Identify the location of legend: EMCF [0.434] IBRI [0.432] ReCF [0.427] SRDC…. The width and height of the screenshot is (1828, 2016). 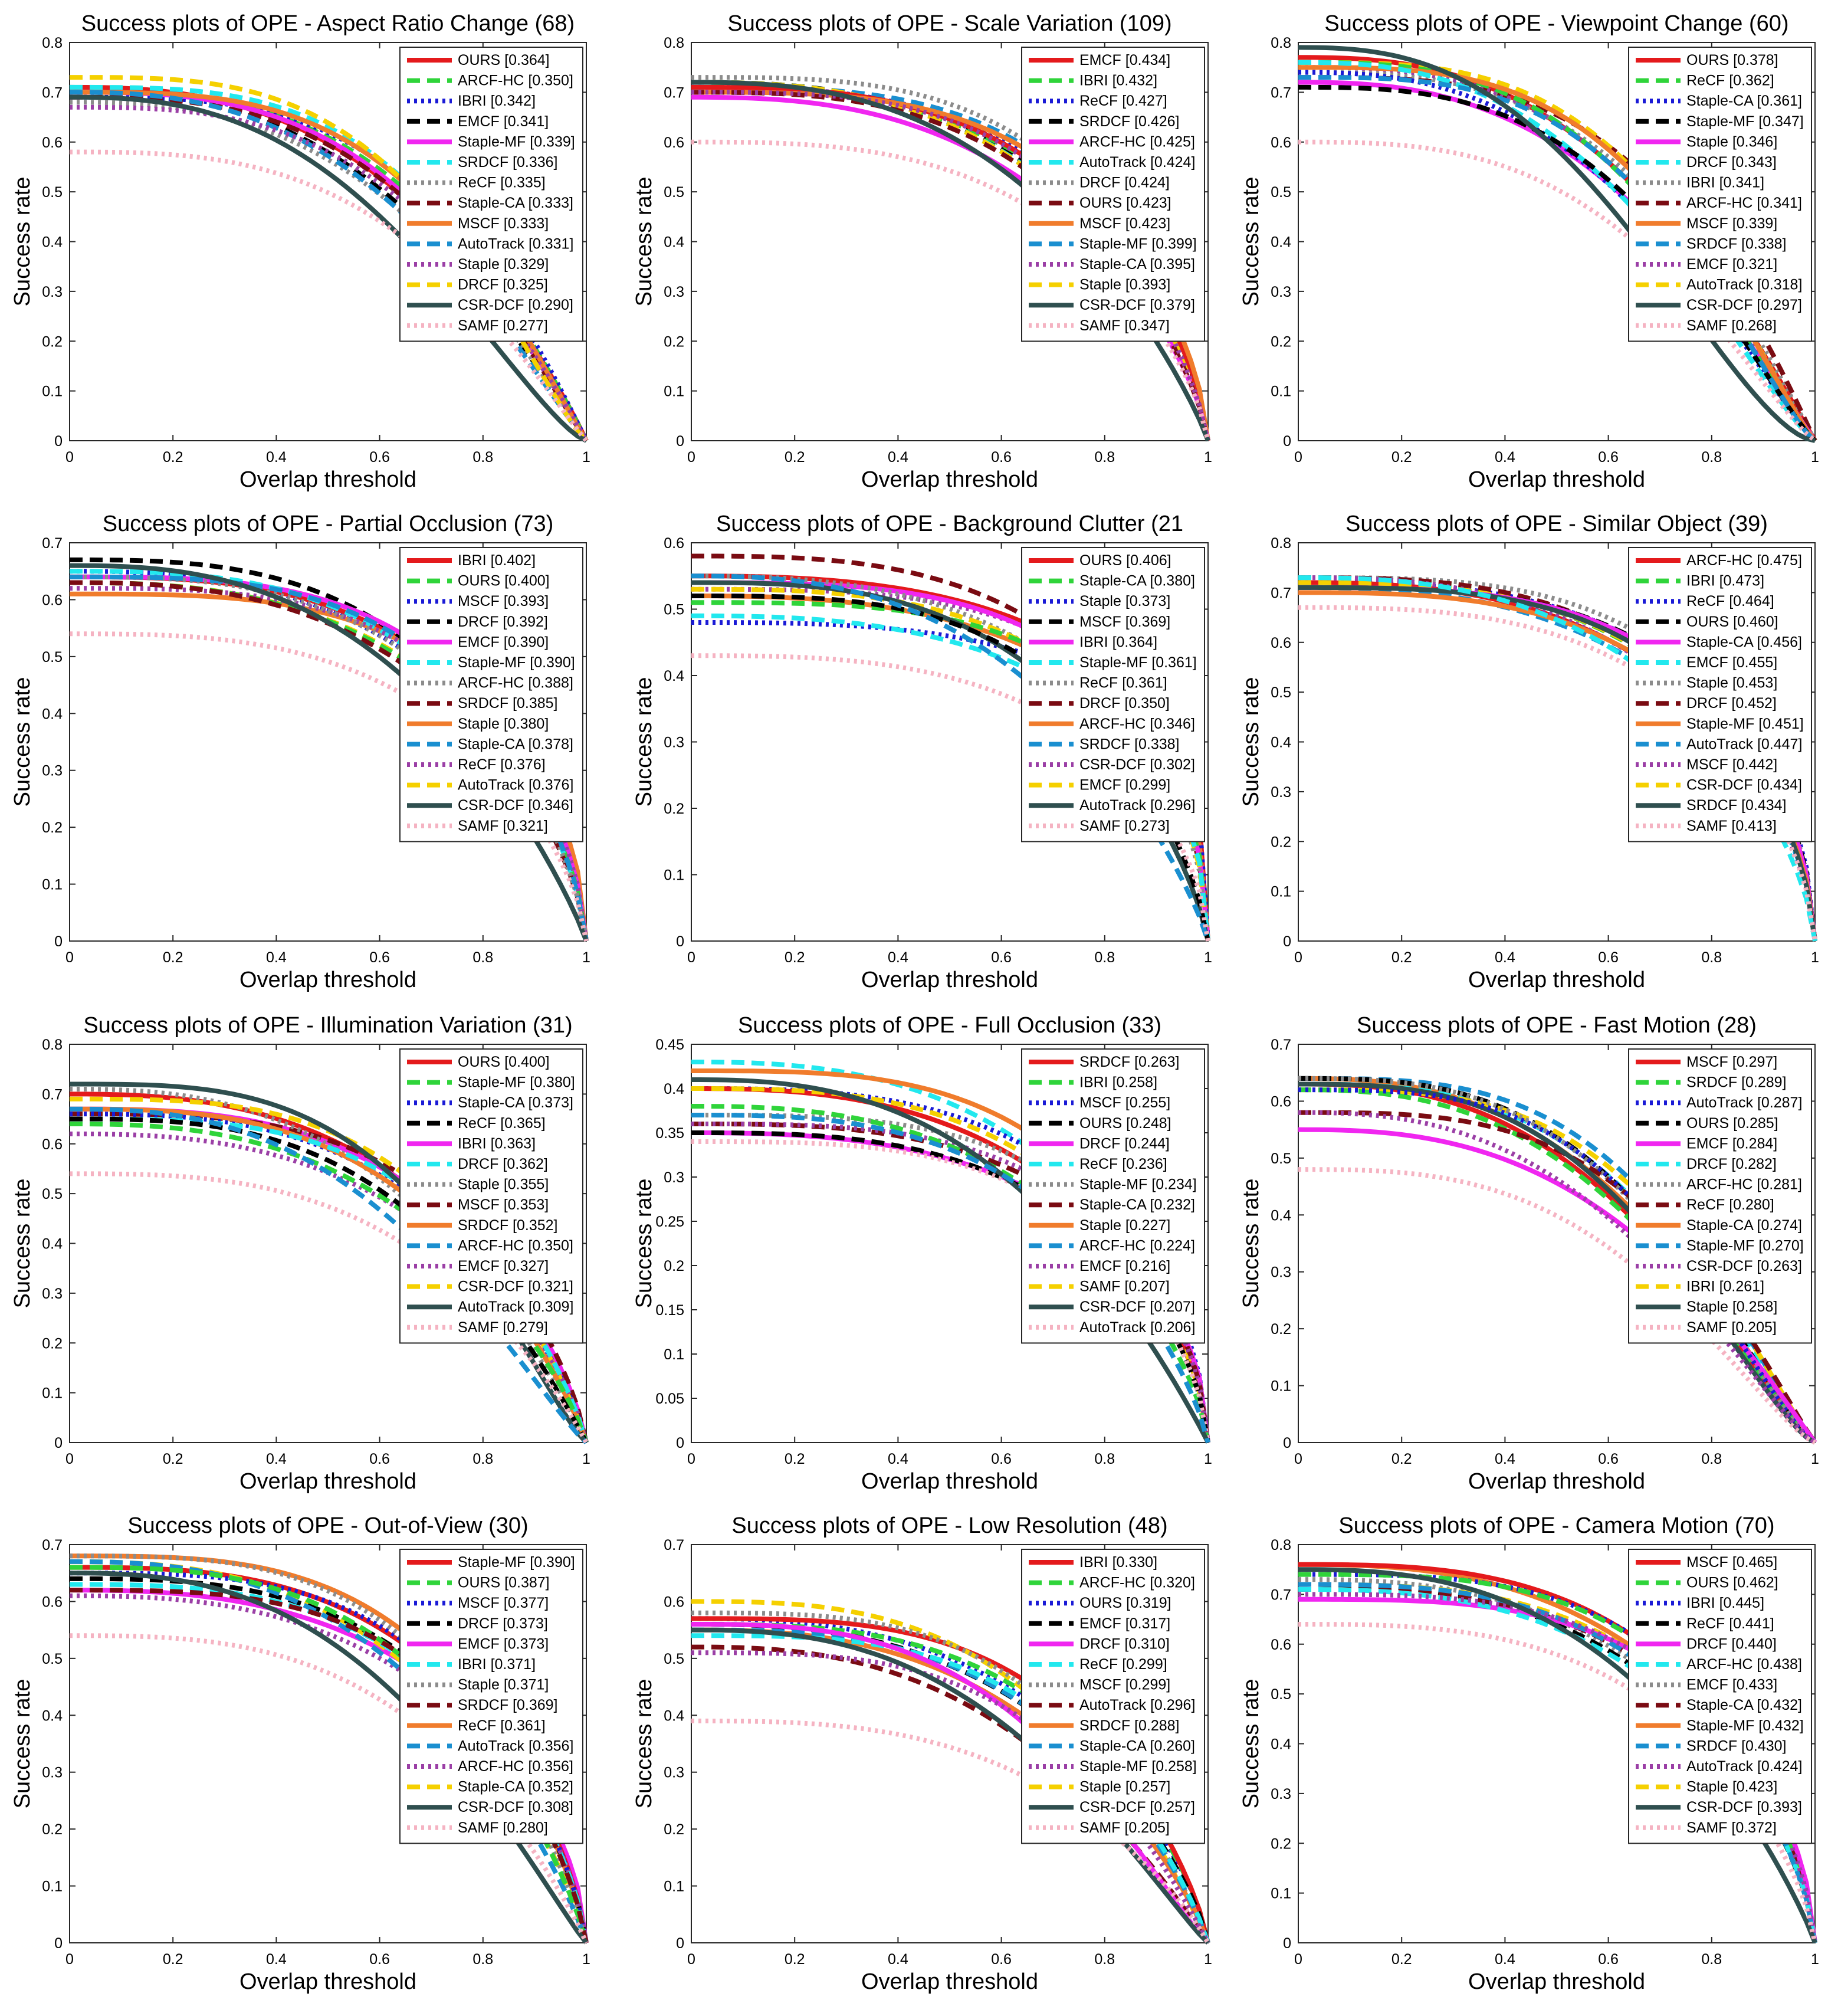
(1113, 195).